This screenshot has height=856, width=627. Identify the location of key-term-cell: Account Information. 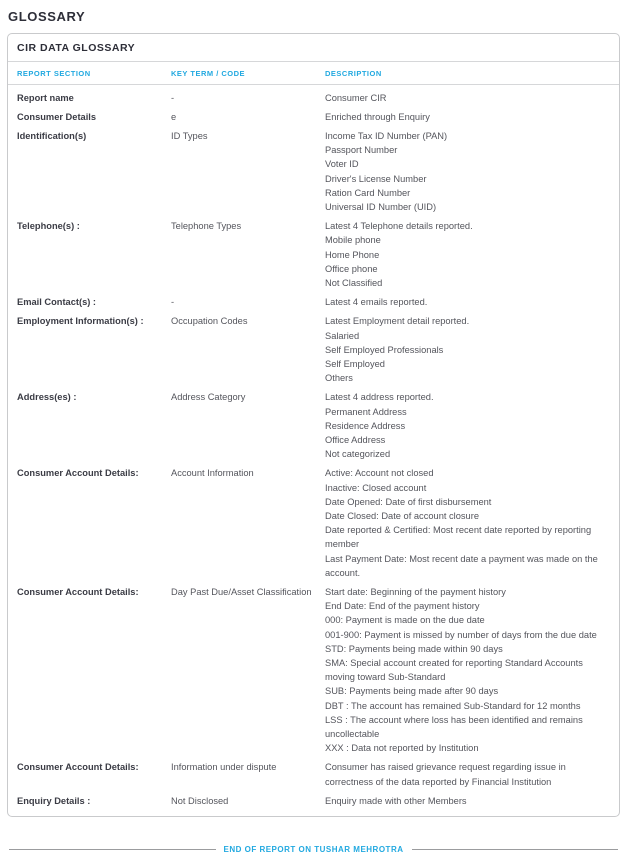
(212, 473).